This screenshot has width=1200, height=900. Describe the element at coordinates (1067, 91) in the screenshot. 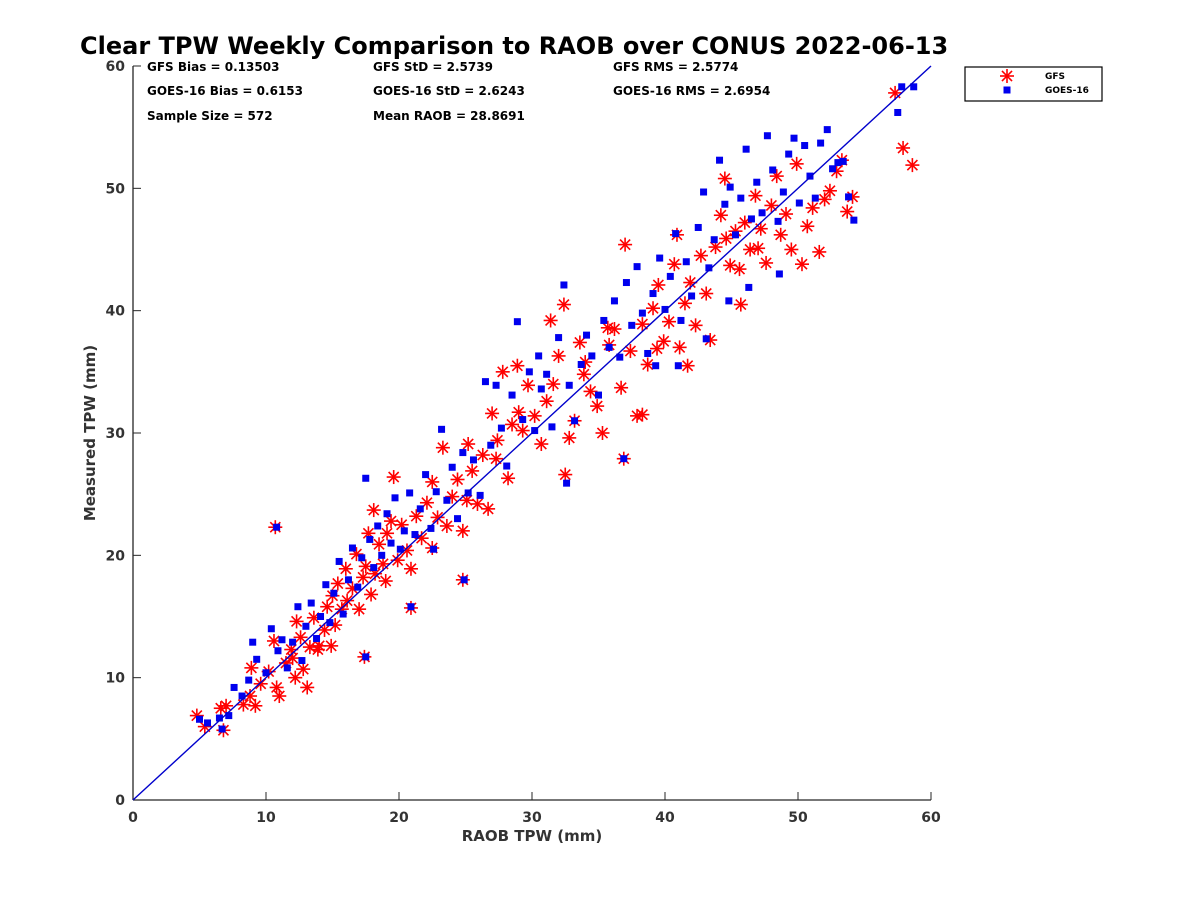

I see `legend-goes16-label: GOES-16` at that location.